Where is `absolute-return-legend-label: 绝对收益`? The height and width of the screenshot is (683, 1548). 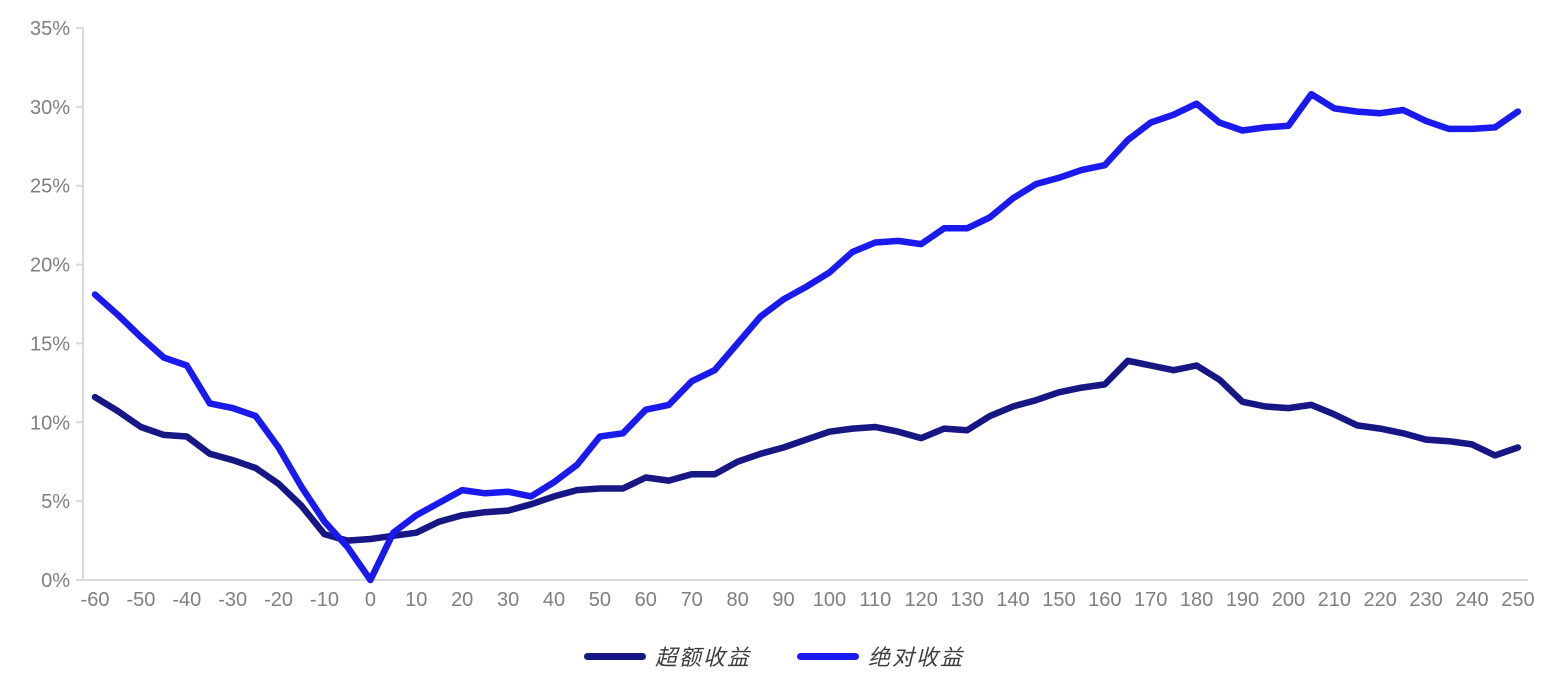
absolute-return-legend-label: 绝对收益 is located at coordinates (916, 657).